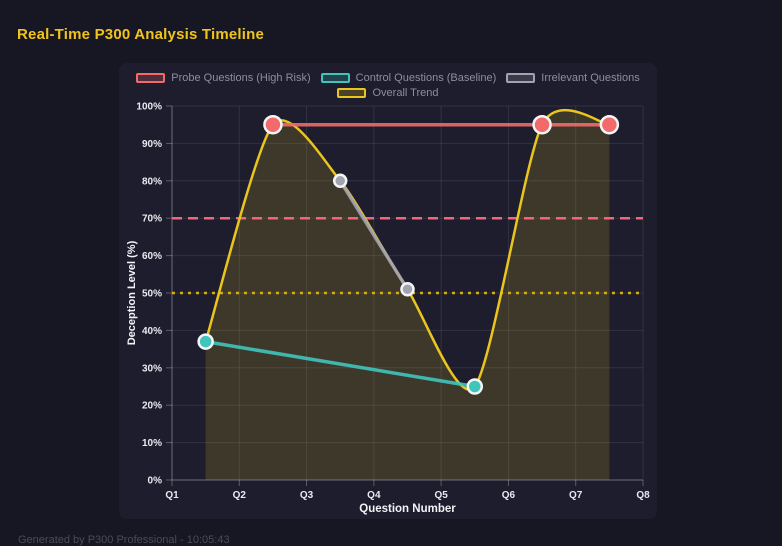 This screenshot has width=782, height=546. Describe the element at coordinates (475, 386) in the screenshot. I see `data-point-control-questions-baseline-q5.5` at that location.